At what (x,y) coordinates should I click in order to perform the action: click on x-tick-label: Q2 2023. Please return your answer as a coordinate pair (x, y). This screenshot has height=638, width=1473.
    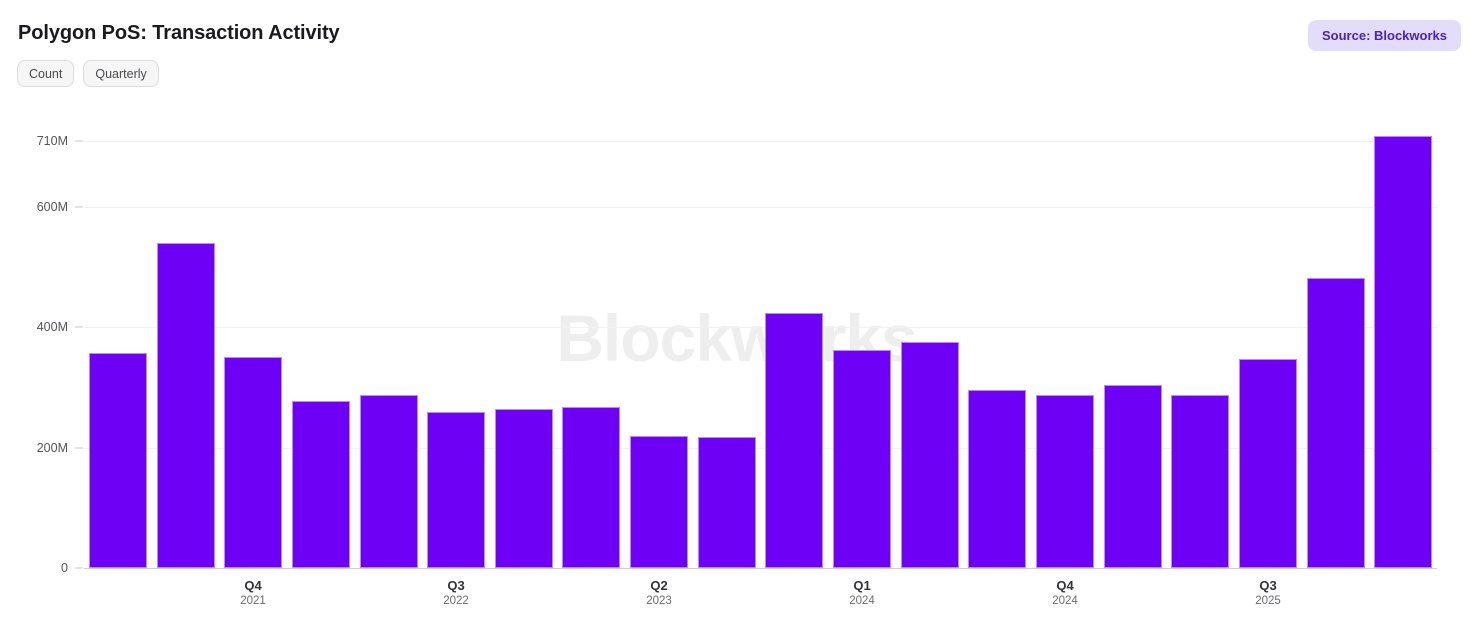
    Looking at the image, I should click on (659, 593).